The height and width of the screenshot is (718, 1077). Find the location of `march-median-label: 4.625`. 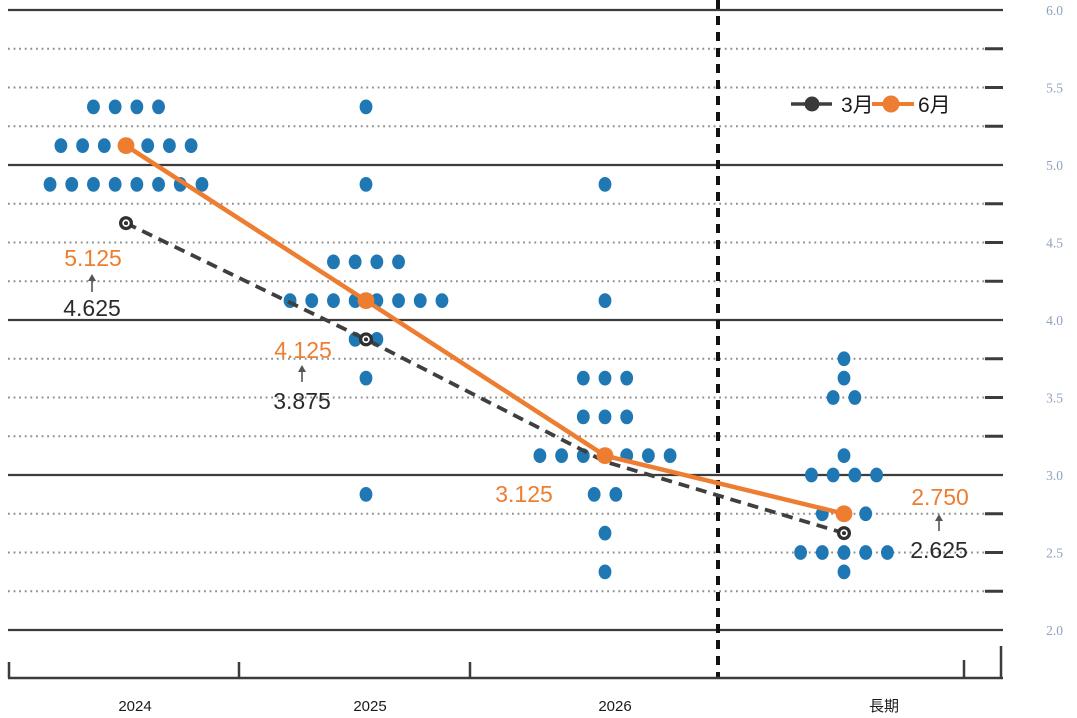

march-median-label: 4.625 is located at coordinates (92, 308).